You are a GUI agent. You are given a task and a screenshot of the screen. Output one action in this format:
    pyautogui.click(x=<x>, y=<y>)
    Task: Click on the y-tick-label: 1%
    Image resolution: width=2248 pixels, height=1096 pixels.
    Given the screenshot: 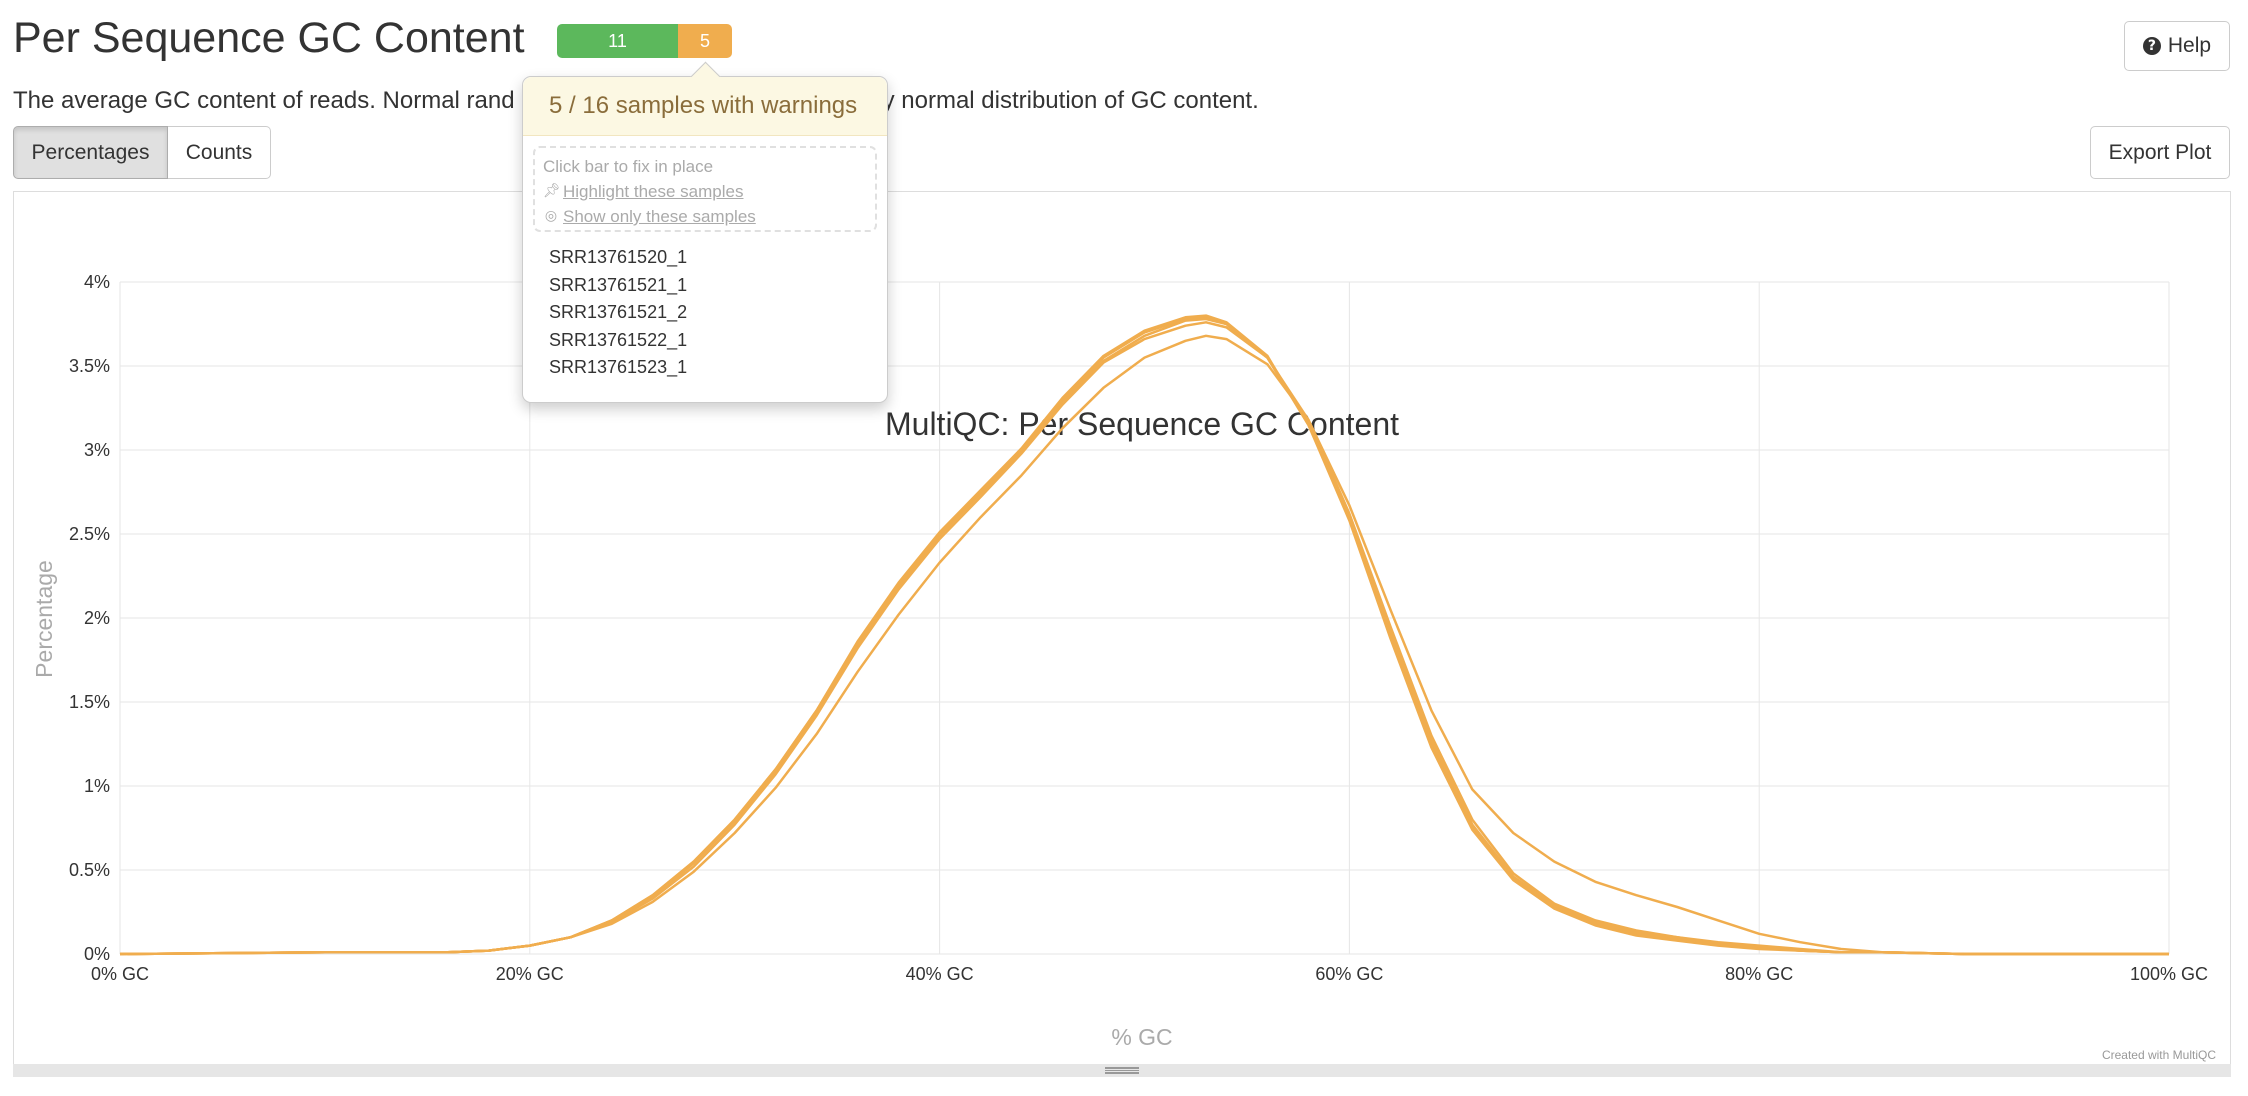 What is the action you would take?
    pyautogui.click(x=97, y=786)
    